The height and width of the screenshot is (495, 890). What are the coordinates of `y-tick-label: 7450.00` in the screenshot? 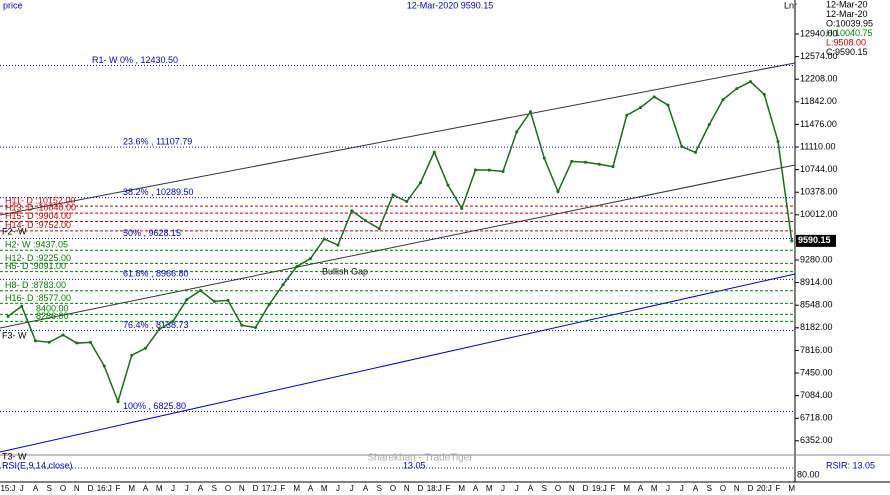 It's located at (816, 372).